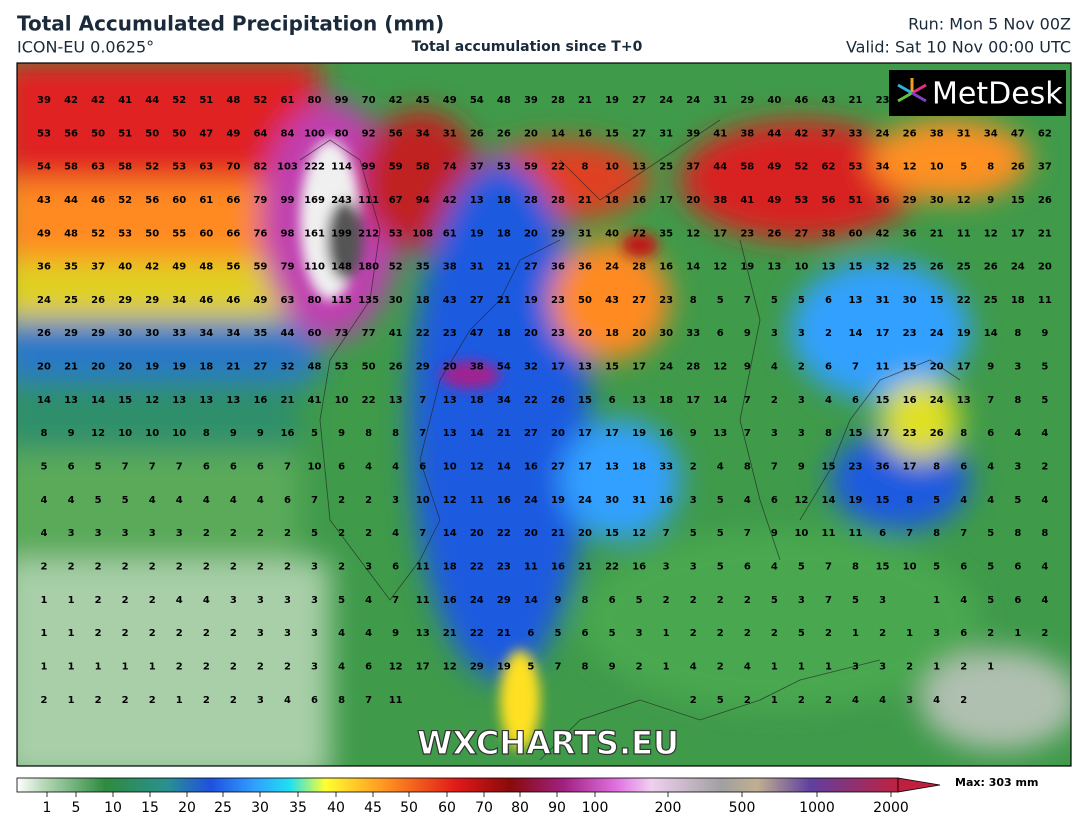 The height and width of the screenshot is (839, 1088). I want to click on subtitle: Total accumulation since T+0, so click(527, 47).